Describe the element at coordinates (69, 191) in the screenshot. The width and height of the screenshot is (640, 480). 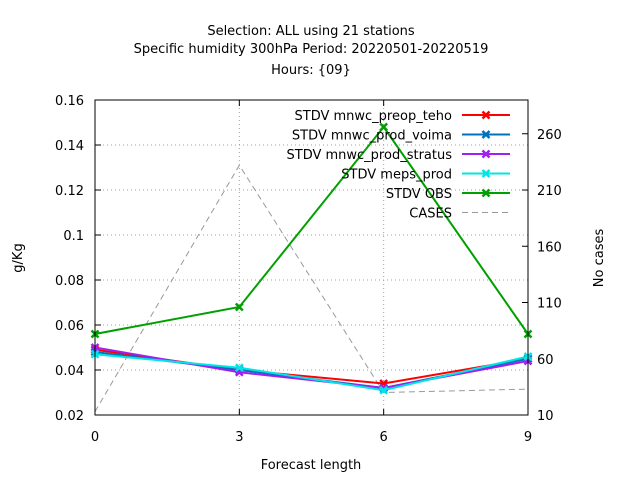
I see `y-tick-label: 0.12` at that location.